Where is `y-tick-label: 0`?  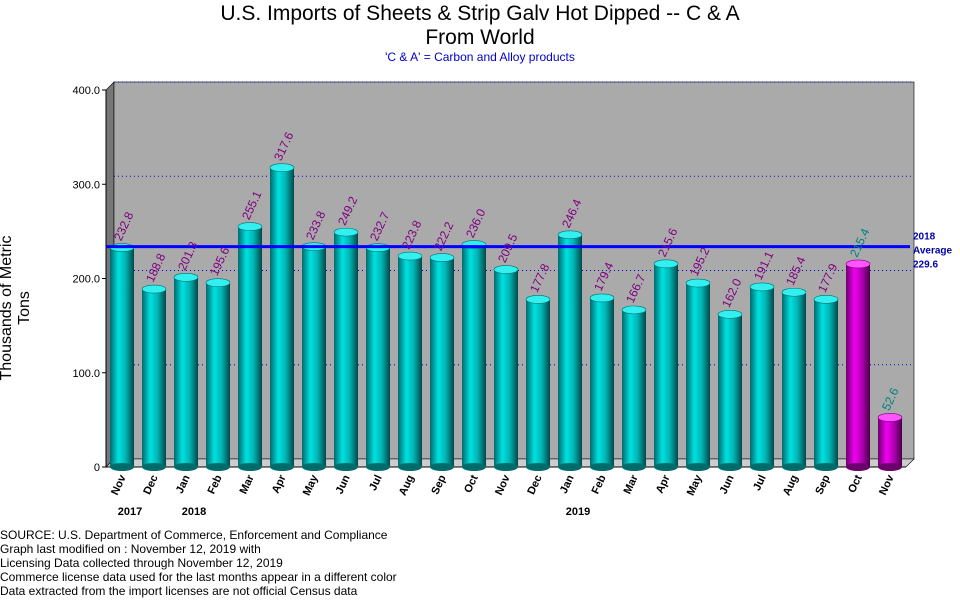 y-tick-label: 0 is located at coordinates (97, 468).